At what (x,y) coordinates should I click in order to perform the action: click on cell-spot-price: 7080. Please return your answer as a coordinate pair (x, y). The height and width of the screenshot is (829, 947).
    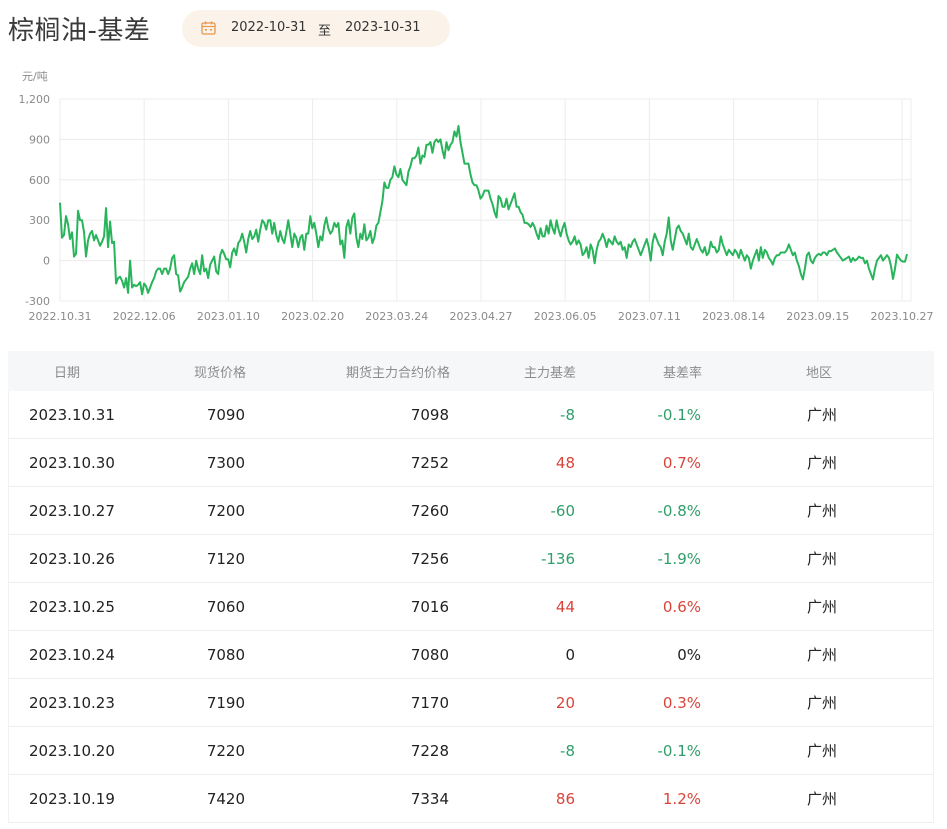
    Looking at the image, I should click on (225, 654).